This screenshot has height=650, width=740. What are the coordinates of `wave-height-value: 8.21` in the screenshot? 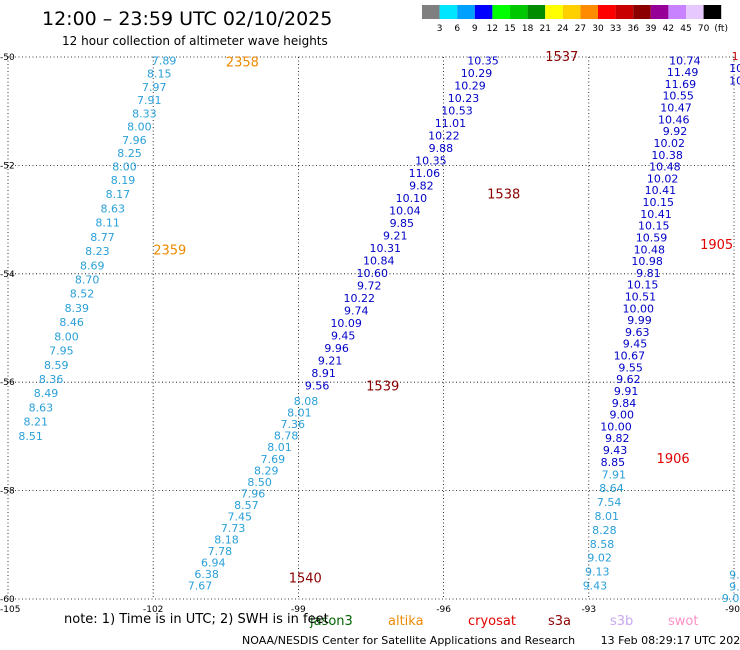 It's located at (35, 422).